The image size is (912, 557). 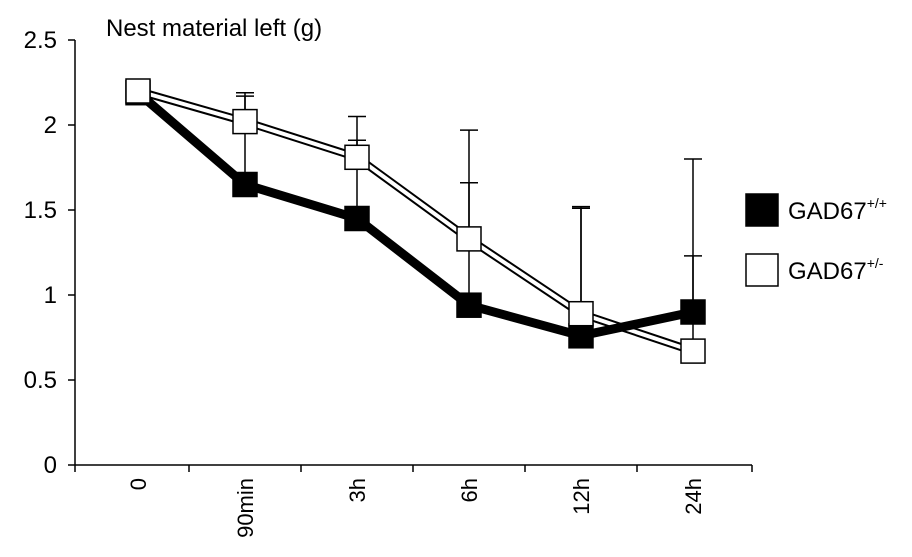 What do you see at coordinates (469, 490) in the screenshot?
I see `x-tick-label: 6h` at bounding box center [469, 490].